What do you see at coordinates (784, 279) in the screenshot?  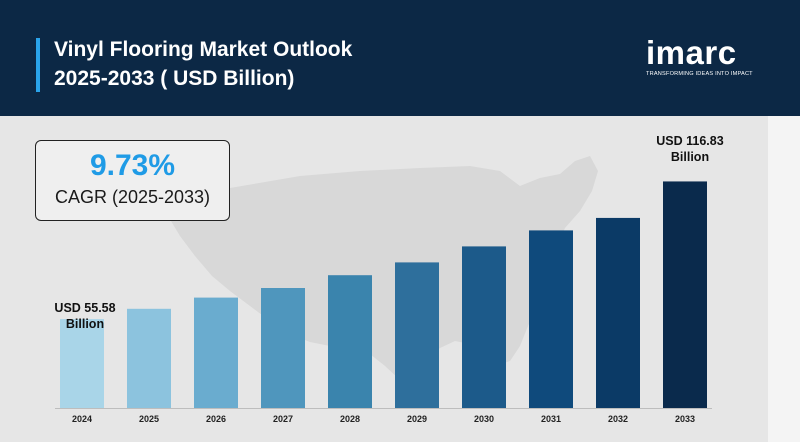 I see `right-margin-strip` at bounding box center [784, 279].